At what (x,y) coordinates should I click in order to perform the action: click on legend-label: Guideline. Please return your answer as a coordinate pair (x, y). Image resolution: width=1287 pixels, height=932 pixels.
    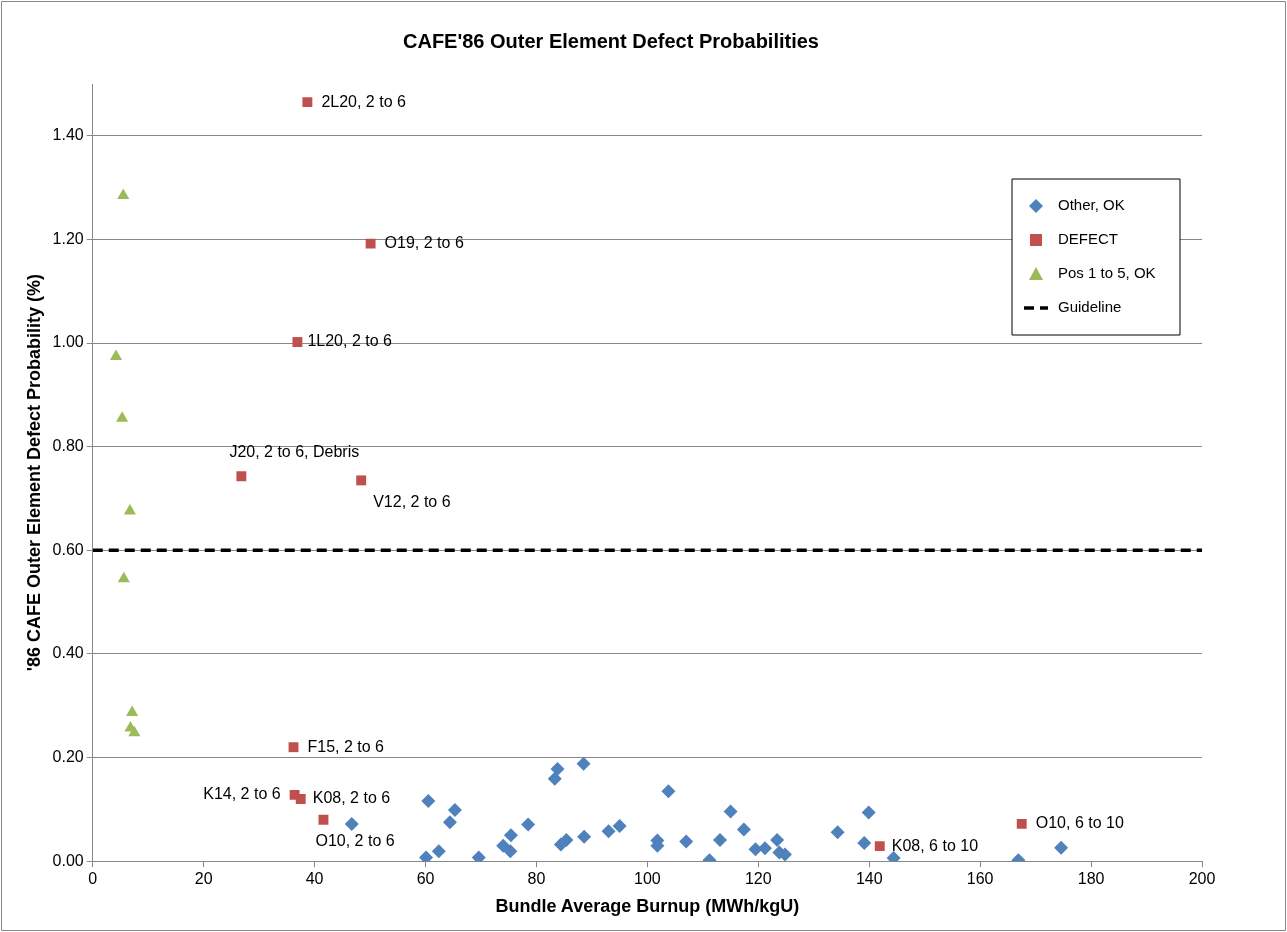
    Looking at the image, I should click on (1090, 307).